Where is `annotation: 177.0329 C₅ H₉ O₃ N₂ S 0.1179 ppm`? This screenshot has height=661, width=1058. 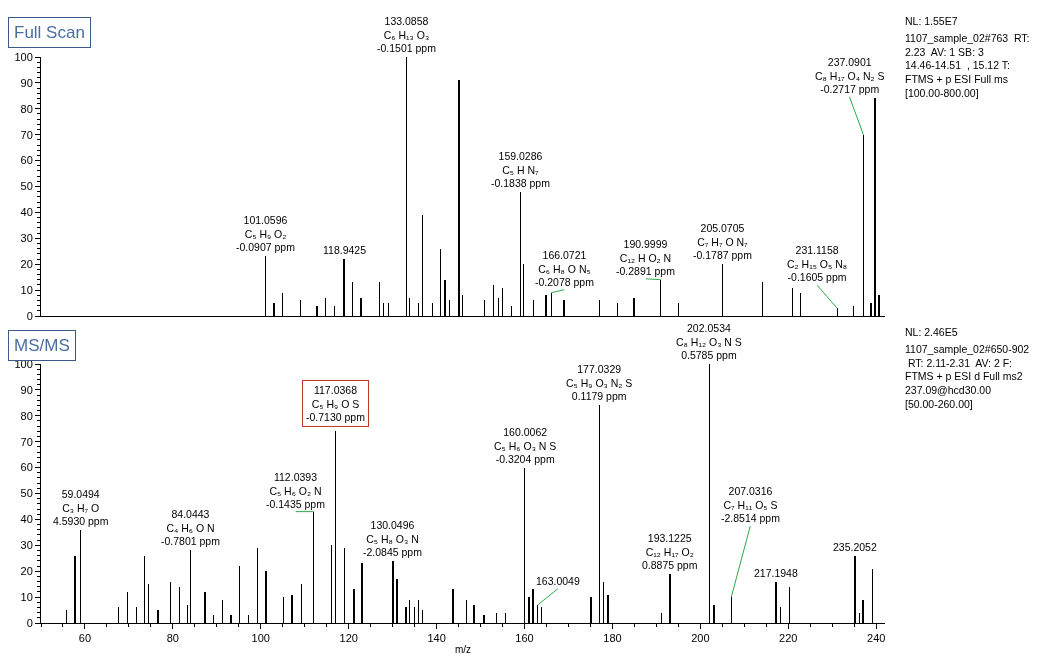 annotation: 177.0329 C₅ H₉ O₃ N₂ S 0.1179 ppm is located at coordinates (599, 383).